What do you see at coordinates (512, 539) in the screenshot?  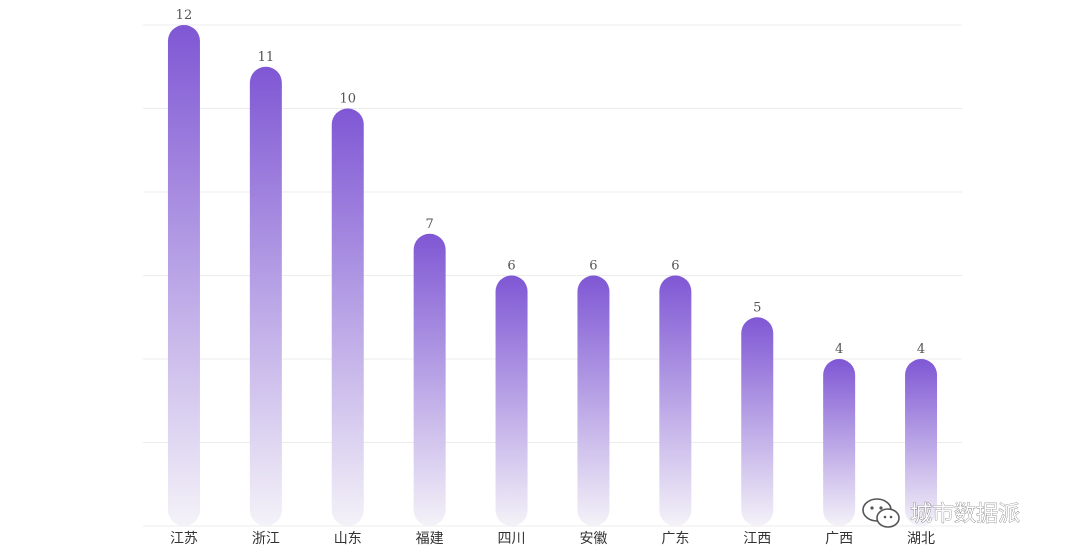 I see `category-label: 四川` at bounding box center [512, 539].